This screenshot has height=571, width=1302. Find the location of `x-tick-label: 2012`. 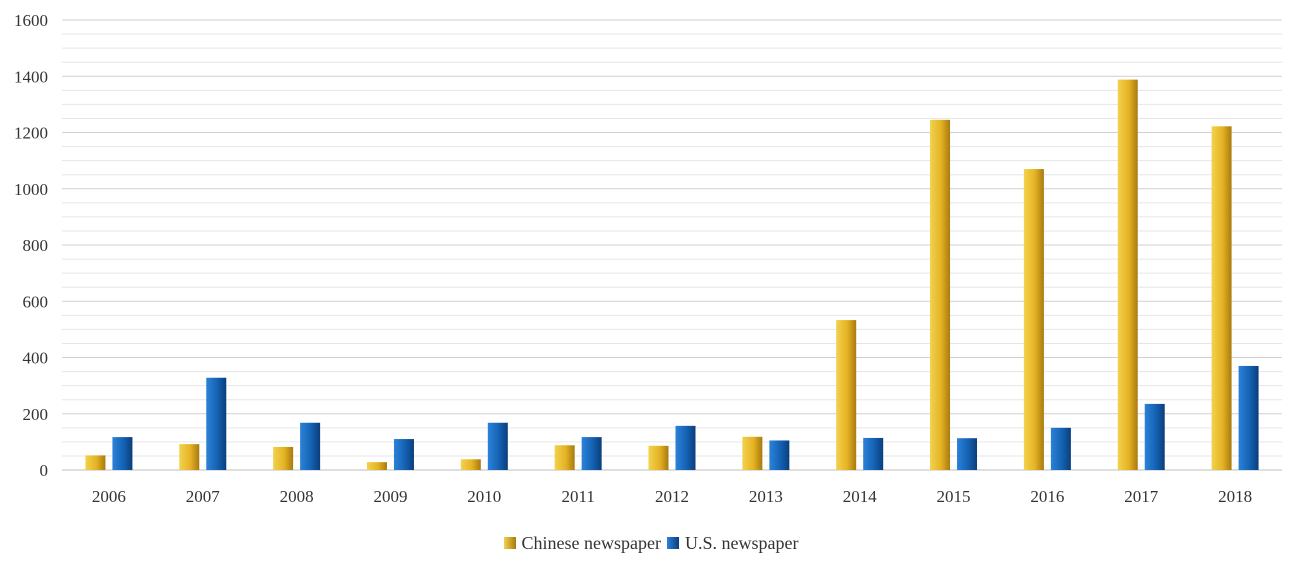

x-tick-label: 2012 is located at coordinates (672, 496).